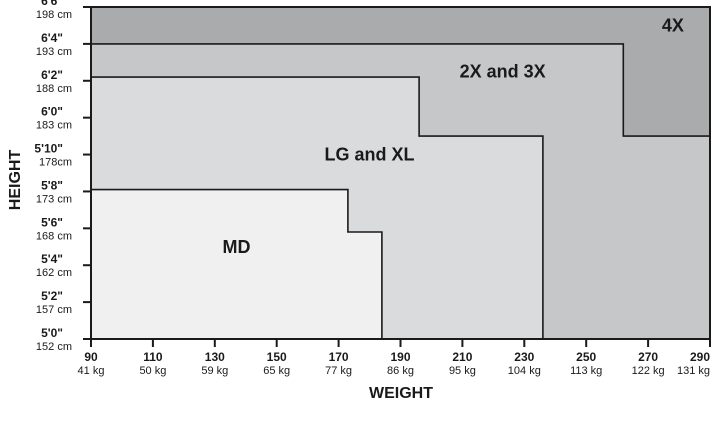 This screenshot has height=432, width=728. Describe the element at coordinates (339, 357) in the screenshot. I see `x-tick-label: 170` at that location.